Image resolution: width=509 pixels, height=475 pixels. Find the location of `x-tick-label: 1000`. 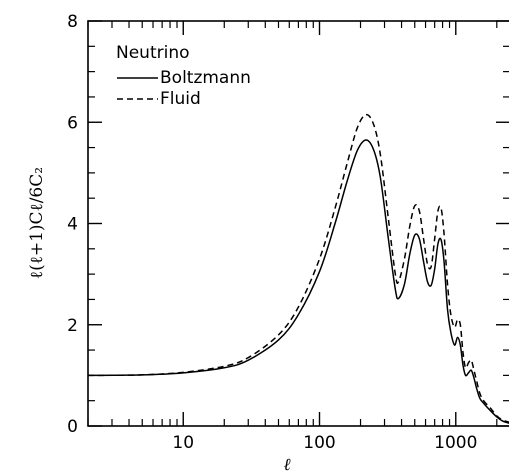

x-tick-label: 1000 is located at coordinates (455, 443).